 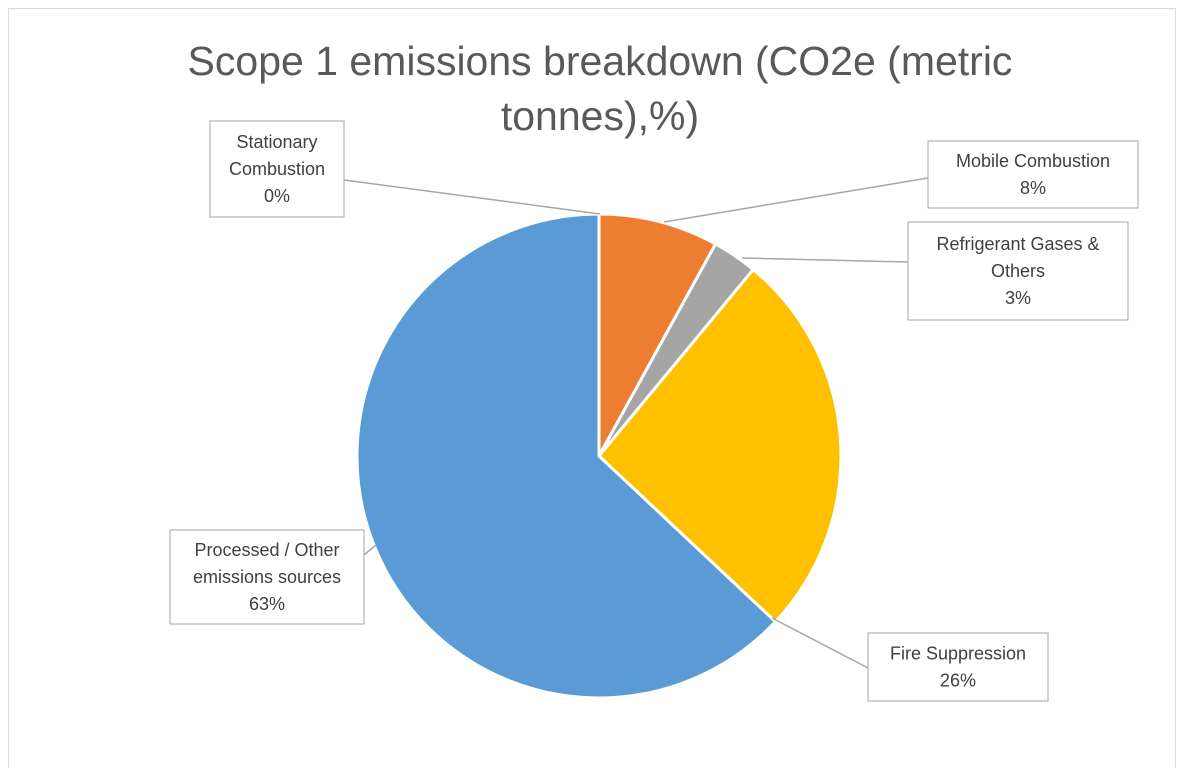 I want to click on data-label-category: Processed / Other, so click(x=266, y=550).